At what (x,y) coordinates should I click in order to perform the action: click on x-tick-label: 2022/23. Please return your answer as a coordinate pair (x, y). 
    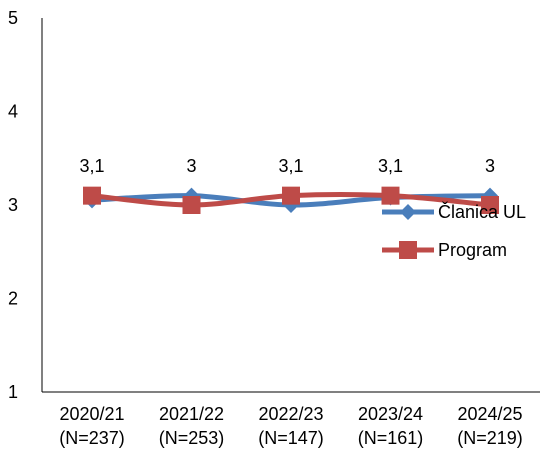
    Looking at the image, I should click on (290, 414).